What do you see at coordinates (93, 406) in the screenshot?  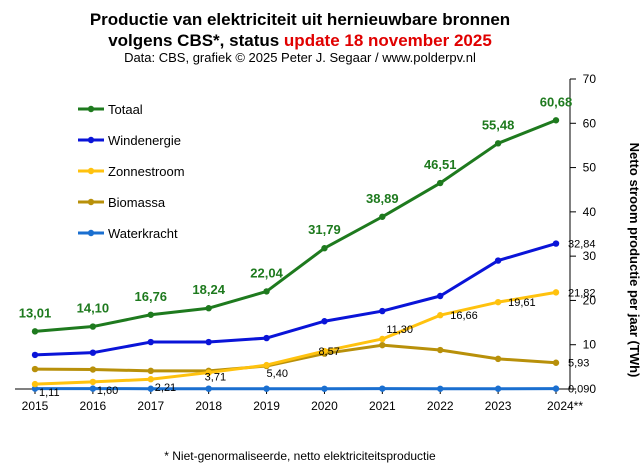 I see `x-tick-label: 2016` at bounding box center [93, 406].